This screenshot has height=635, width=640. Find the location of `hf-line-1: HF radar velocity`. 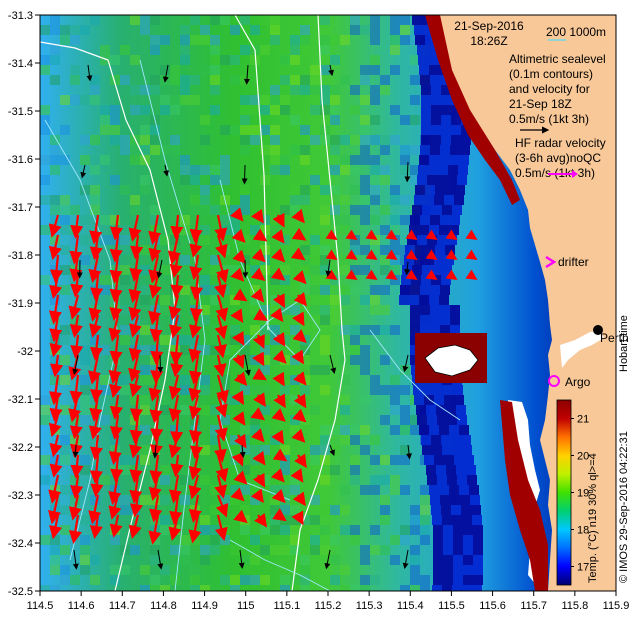

hf-line-1: HF radar velocity is located at coordinates (560, 143).